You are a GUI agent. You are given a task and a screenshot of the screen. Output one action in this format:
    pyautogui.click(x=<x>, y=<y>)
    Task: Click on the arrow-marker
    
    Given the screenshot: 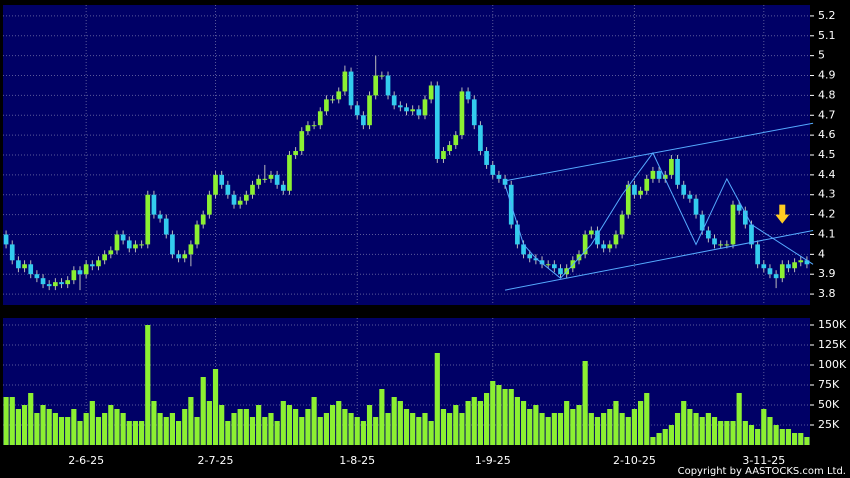 What is the action you would take?
    pyautogui.click(x=782, y=214)
    